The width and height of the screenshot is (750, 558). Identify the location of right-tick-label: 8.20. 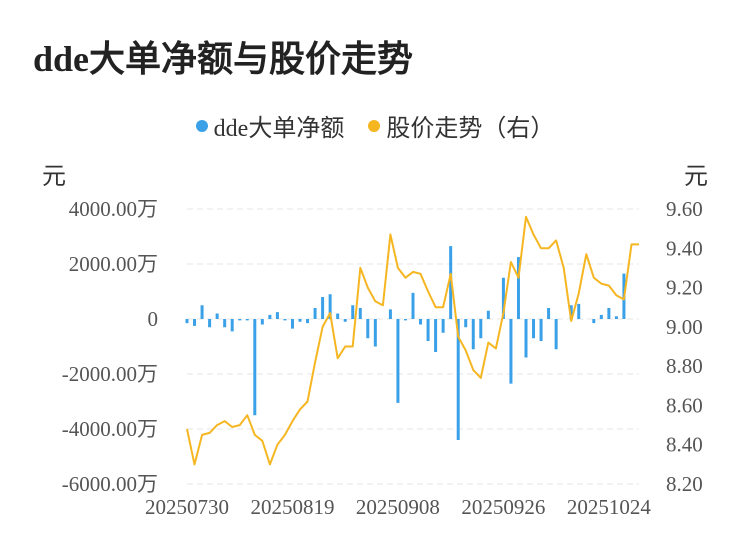
(684, 484).